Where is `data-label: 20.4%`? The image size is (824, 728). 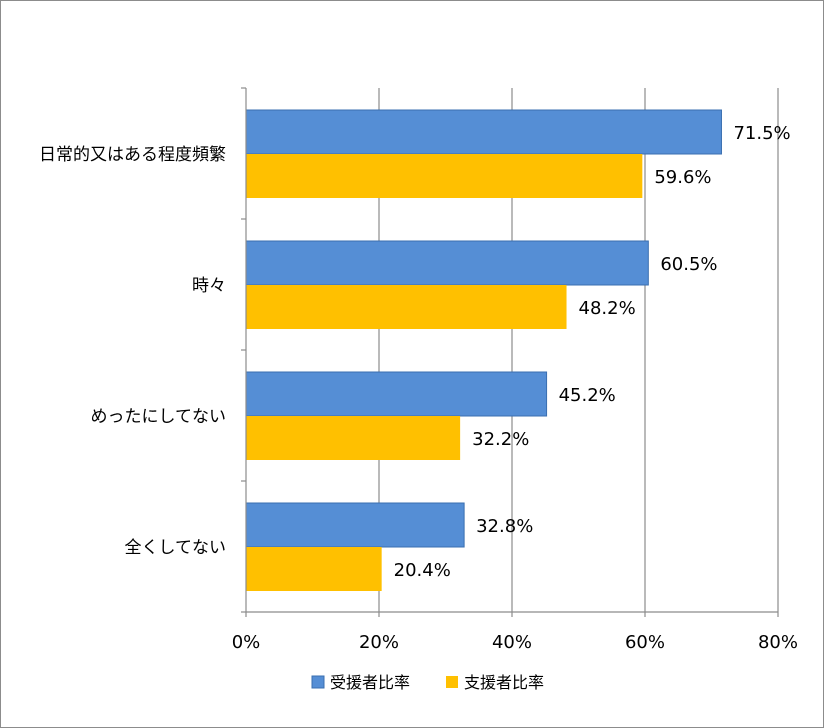 data-label: 20.4% is located at coordinates (422, 570).